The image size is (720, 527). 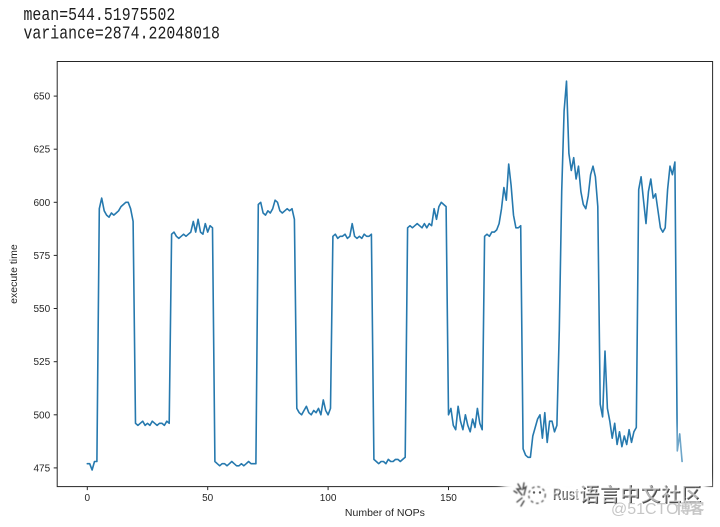 I want to click on svg-text: 525, so click(x=42, y=362).